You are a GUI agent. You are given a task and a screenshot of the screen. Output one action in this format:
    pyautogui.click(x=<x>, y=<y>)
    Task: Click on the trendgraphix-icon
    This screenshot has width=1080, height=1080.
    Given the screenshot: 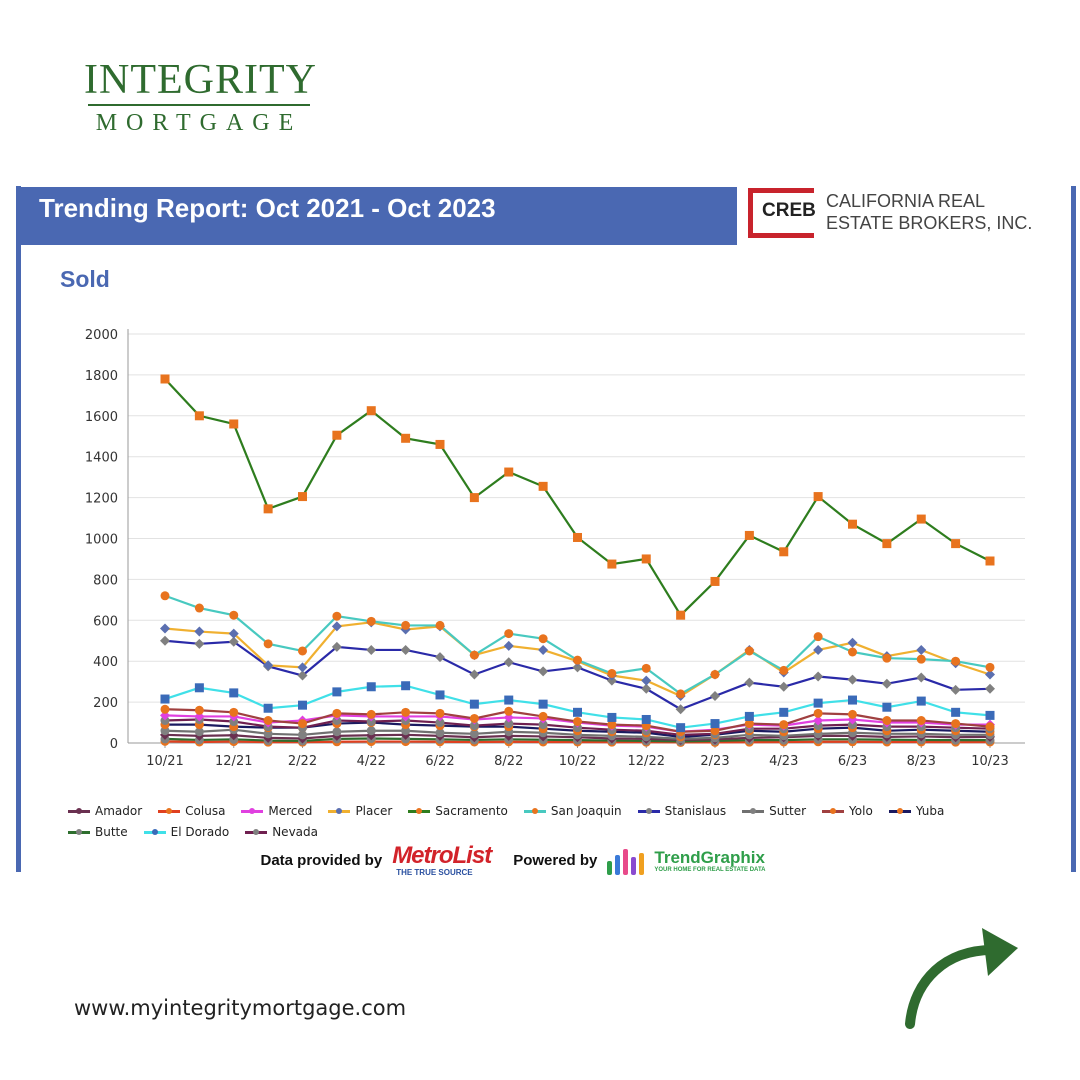 What is the action you would take?
    pyautogui.click(x=626, y=861)
    